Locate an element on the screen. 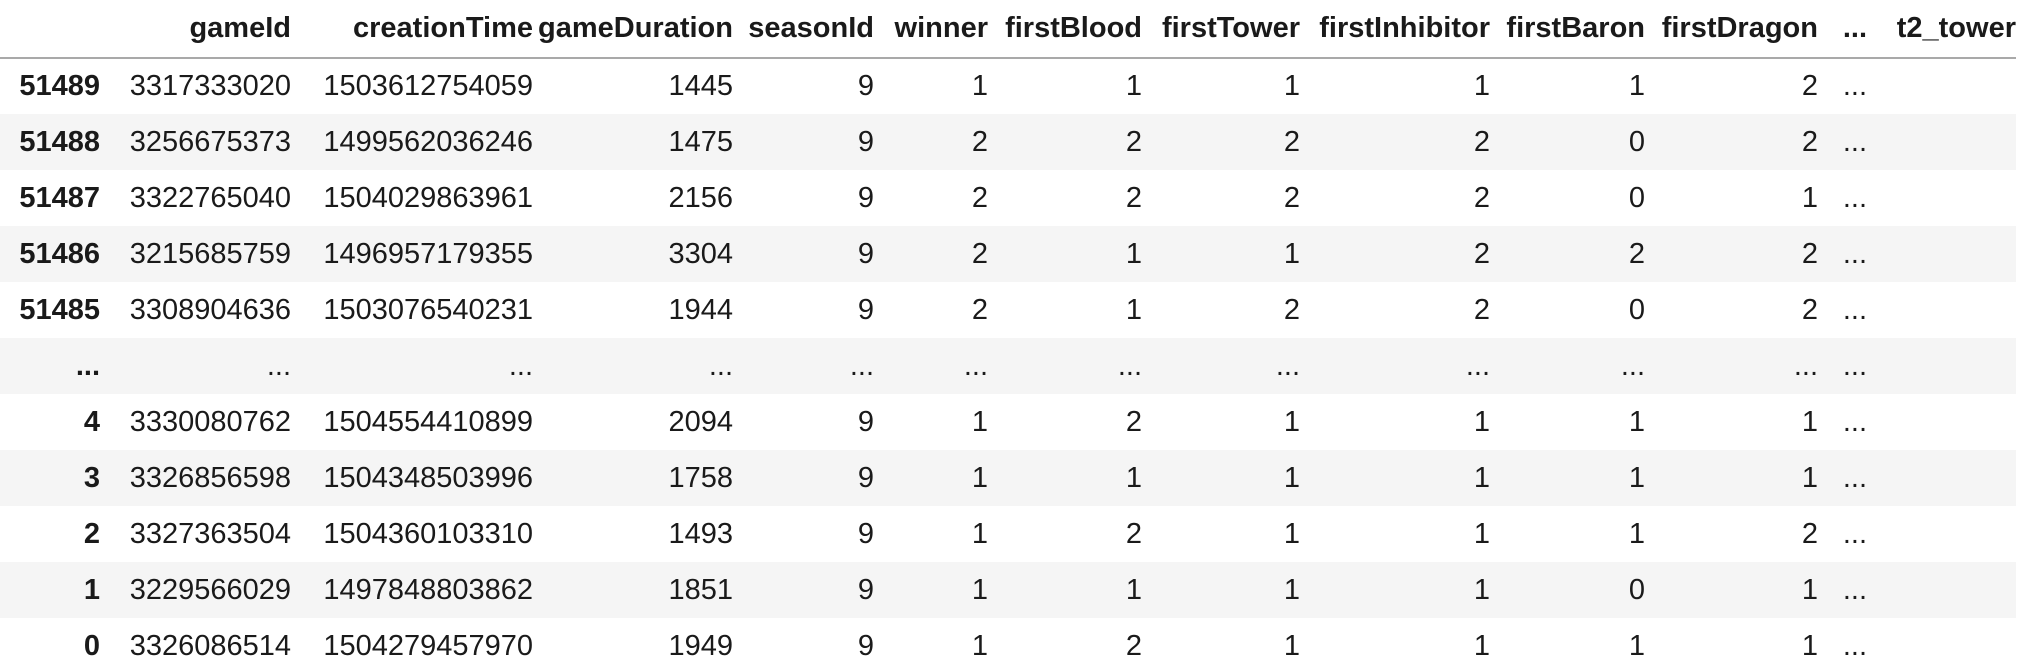 Image resolution: width=2026 pixels, height=670 pixels. column-header-gameDuration: gameDuration is located at coordinates (633, 29).